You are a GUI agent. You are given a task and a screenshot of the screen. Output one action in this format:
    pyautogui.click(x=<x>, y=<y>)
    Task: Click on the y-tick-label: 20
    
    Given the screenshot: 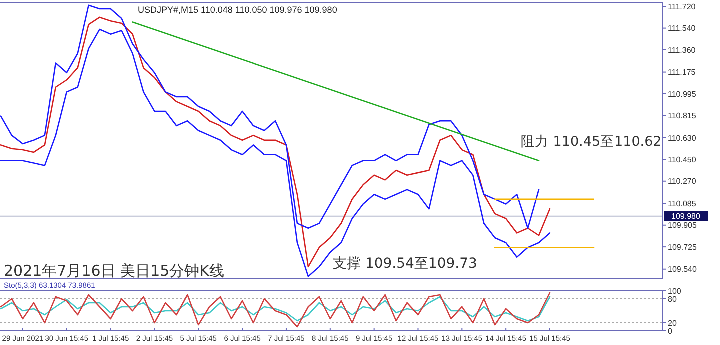 What is the action you would take?
    pyautogui.click(x=673, y=323)
    